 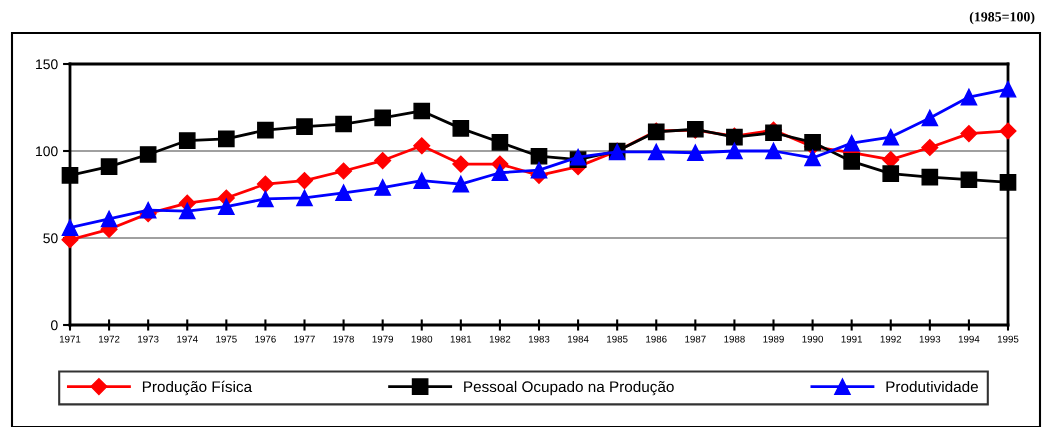 What do you see at coordinates (617, 339) in the screenshot?
I see `x-tick-label: 1985` at bounding box center [617, 339].